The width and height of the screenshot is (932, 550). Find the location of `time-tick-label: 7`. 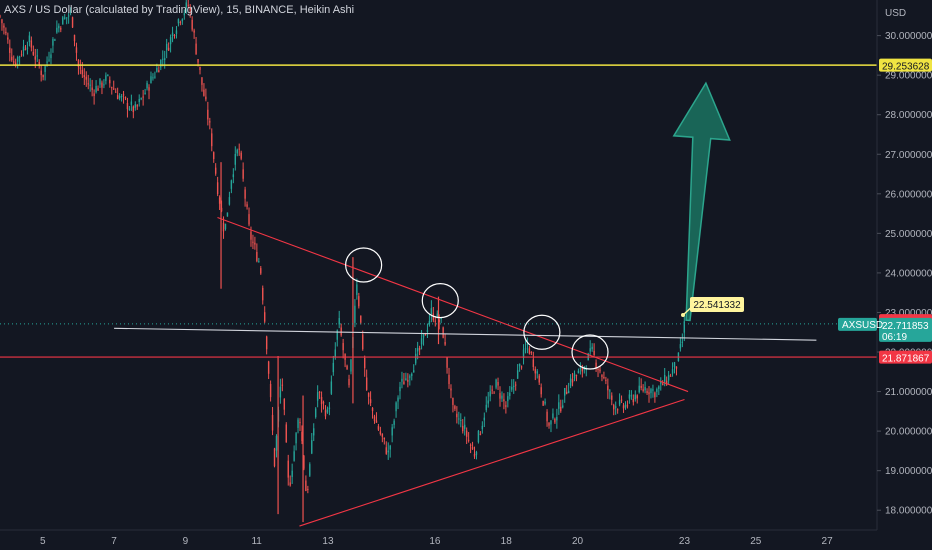

time-tick-label: 7 is located at coordinates (114, 541).